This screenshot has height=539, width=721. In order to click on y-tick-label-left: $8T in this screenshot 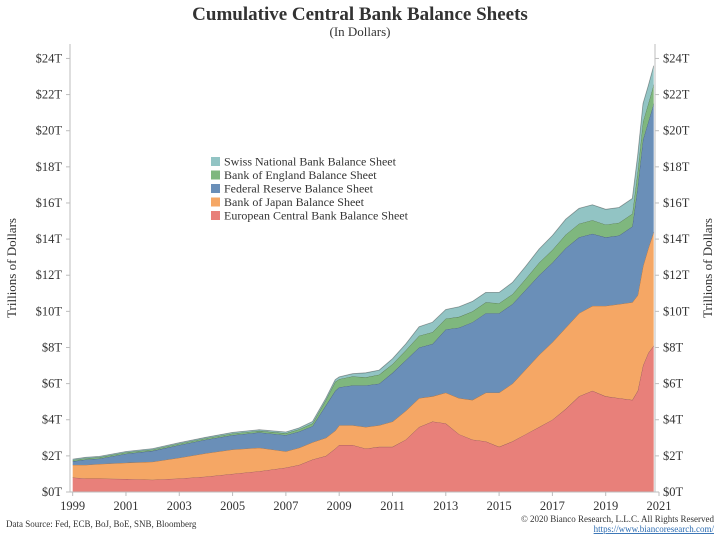, I will do `click(52, 347)`.